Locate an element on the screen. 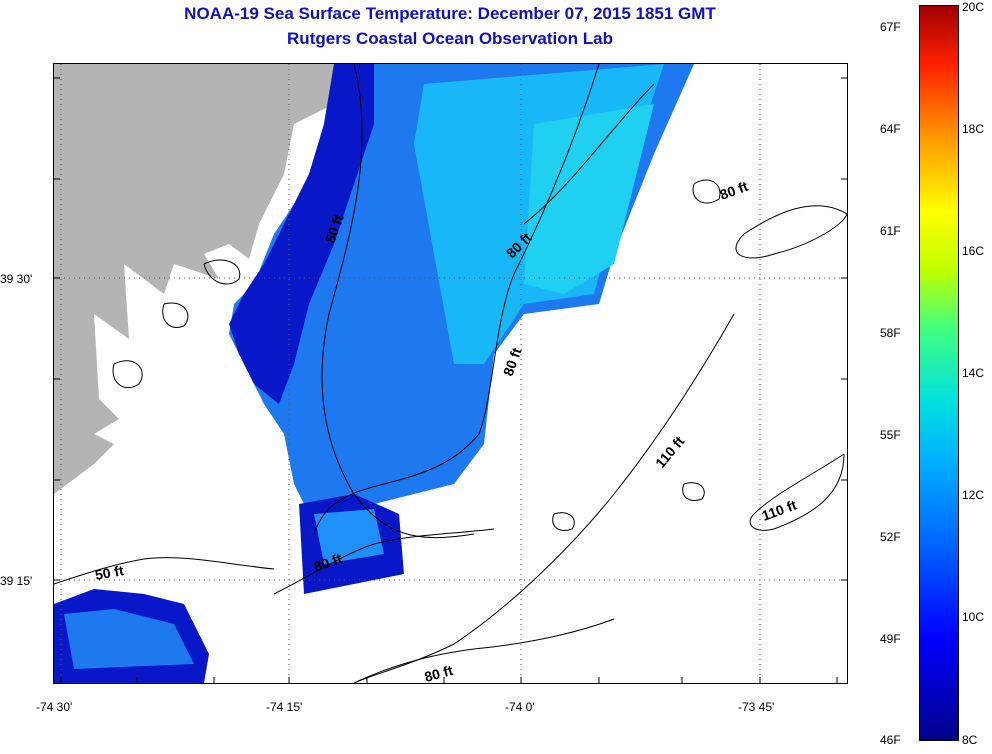  colorbar-f-label: 64F is located at coordinates (890, 129).